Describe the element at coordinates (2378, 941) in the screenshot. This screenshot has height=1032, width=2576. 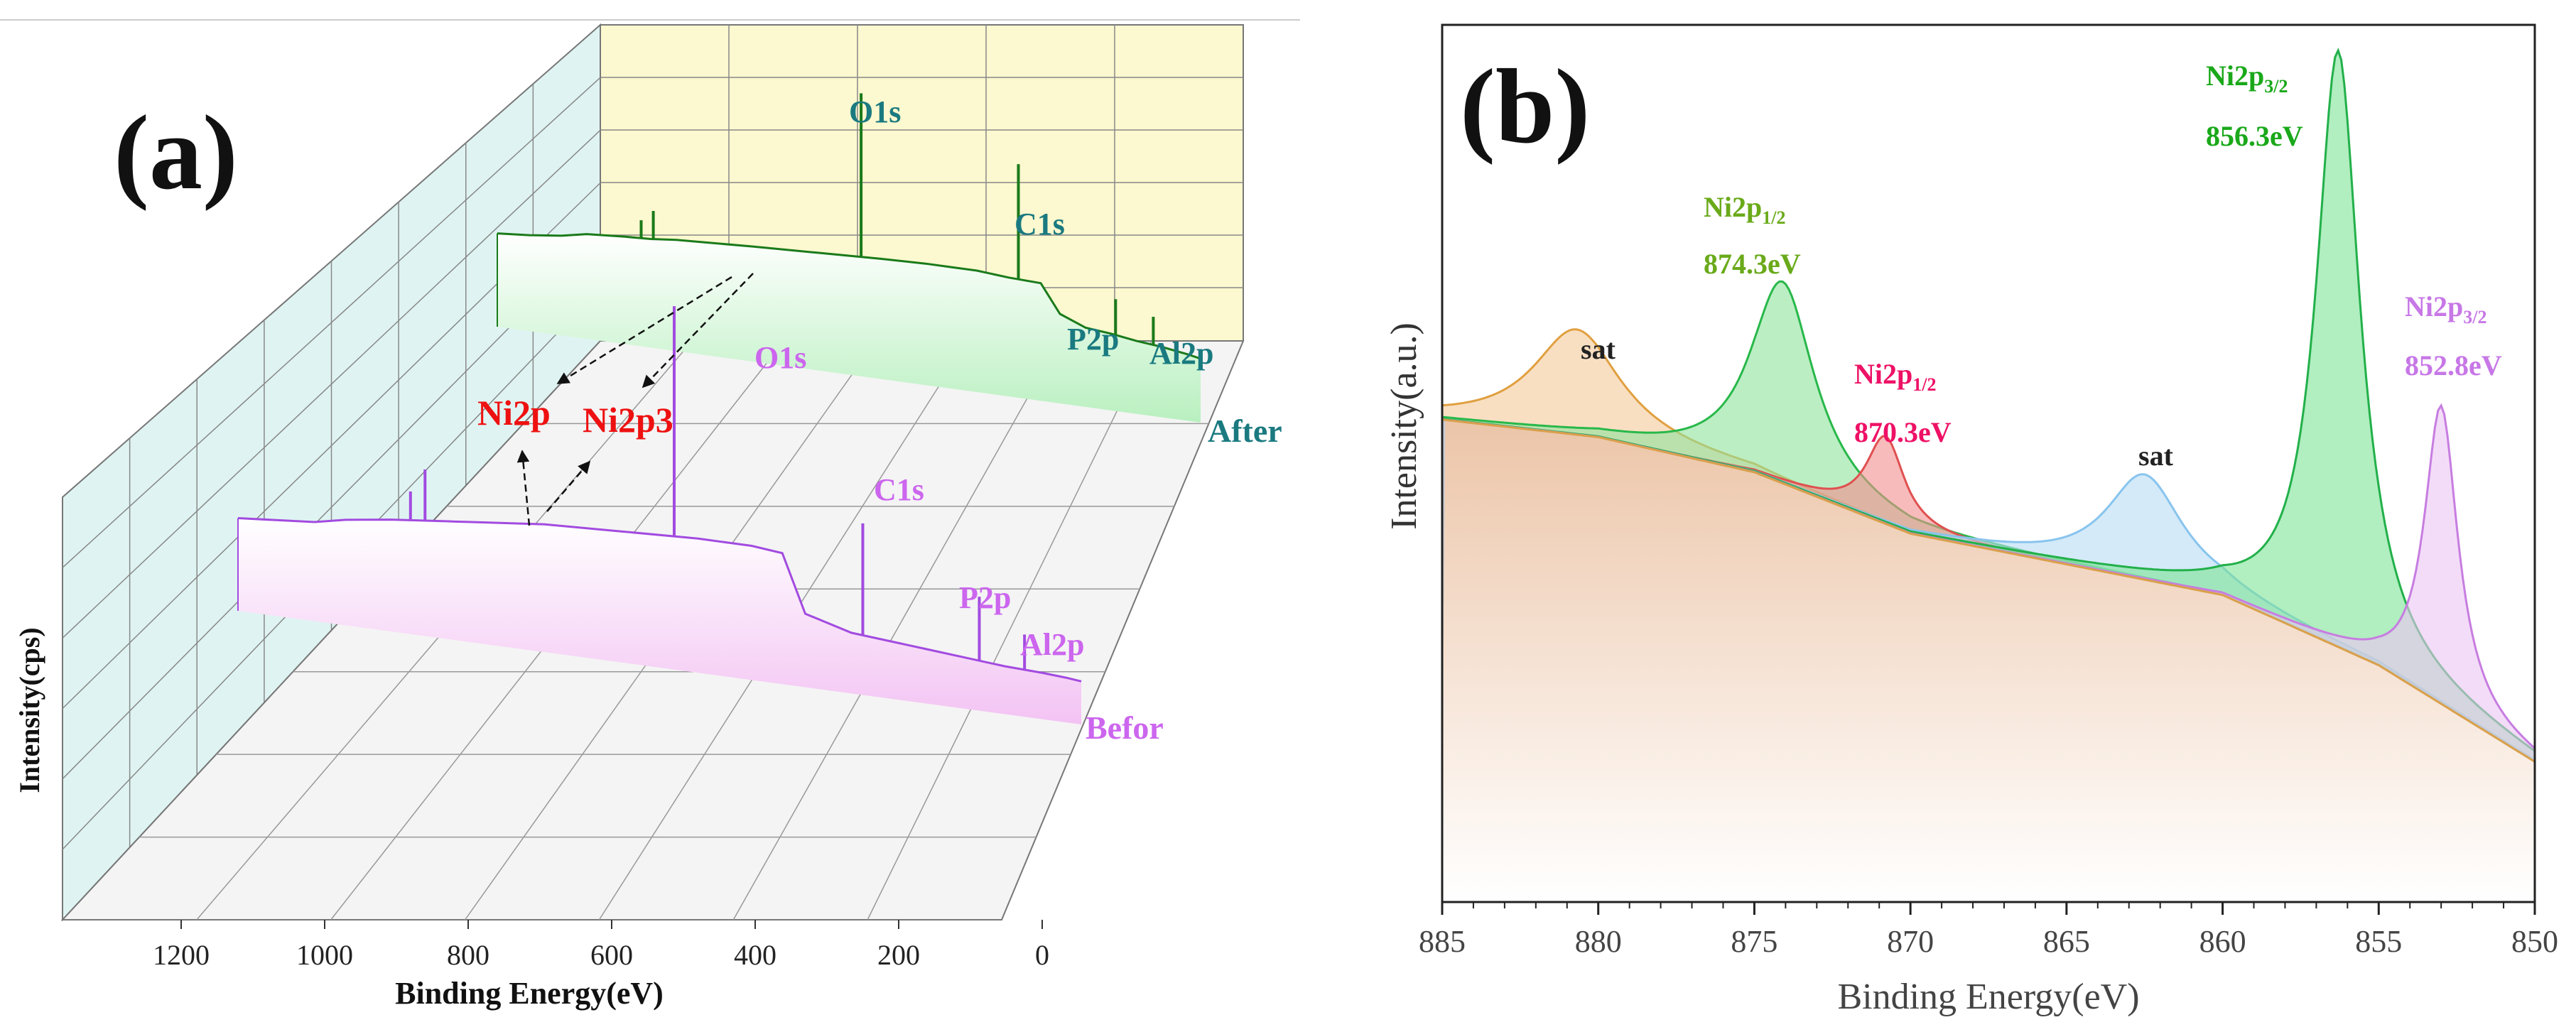
I see `x-tick-label: 855` at that location.